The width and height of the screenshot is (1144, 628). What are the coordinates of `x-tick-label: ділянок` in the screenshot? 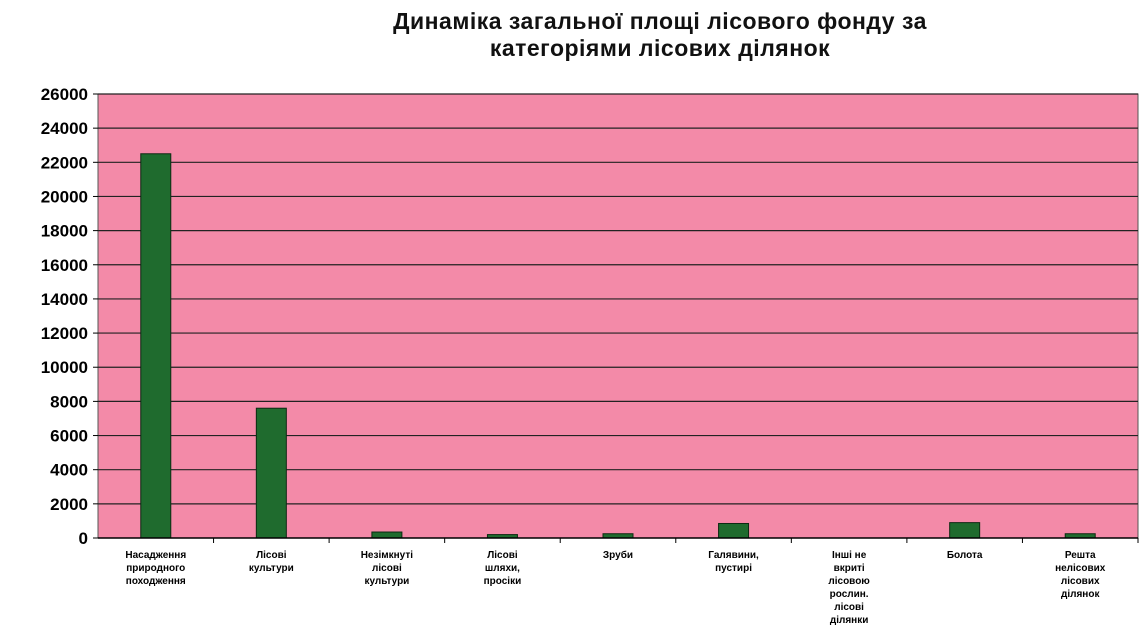 It's located at (1080, 594).